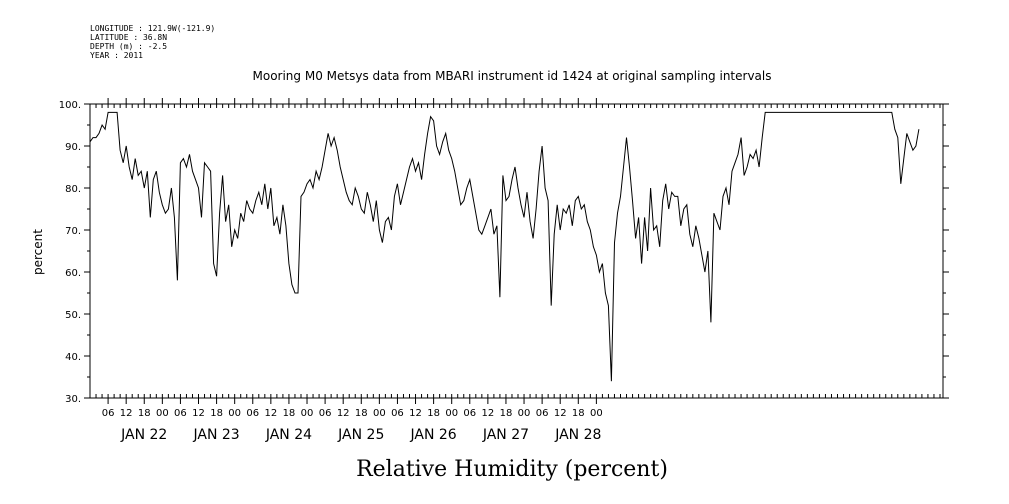 This screenshot has width=1009, height=504. Describe the element at coordinates (73, 273) in the screenshot. I see `y-tick-label: 60.` at that location.